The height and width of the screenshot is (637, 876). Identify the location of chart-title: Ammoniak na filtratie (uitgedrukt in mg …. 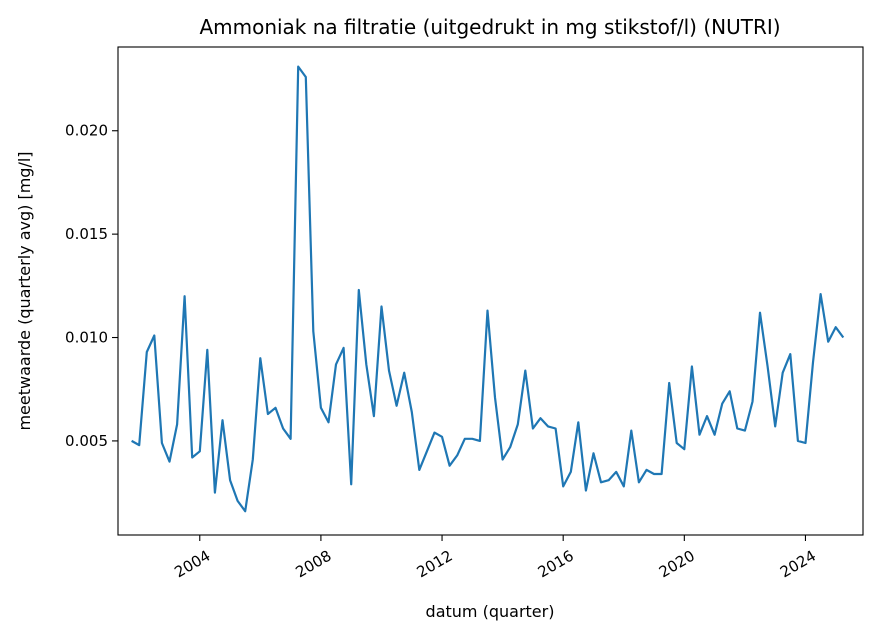
(489, 27).